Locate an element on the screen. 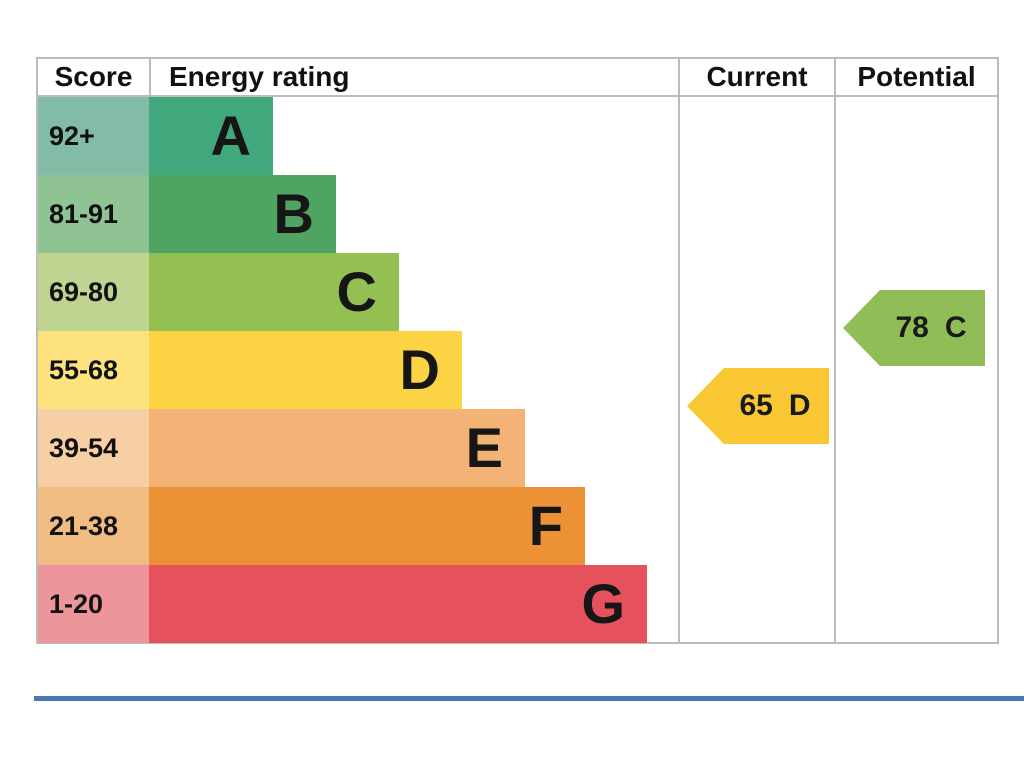 The image size is (1024, 768). bottom-divider-line is located at coordinates (529, 698).